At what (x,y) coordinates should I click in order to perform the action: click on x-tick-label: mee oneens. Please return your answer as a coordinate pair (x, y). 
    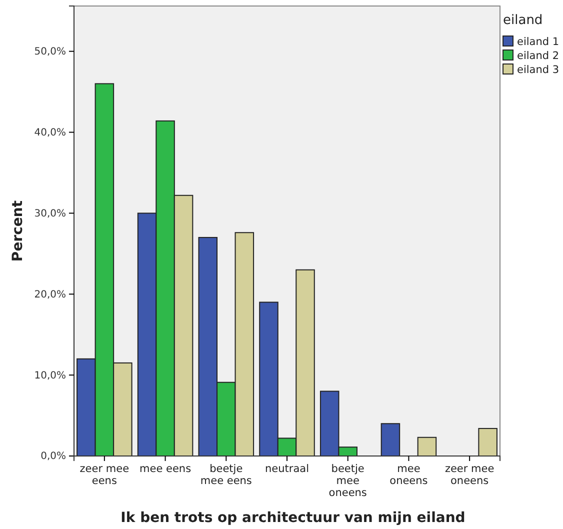
    Looking at the image, I should click on (409, 475).